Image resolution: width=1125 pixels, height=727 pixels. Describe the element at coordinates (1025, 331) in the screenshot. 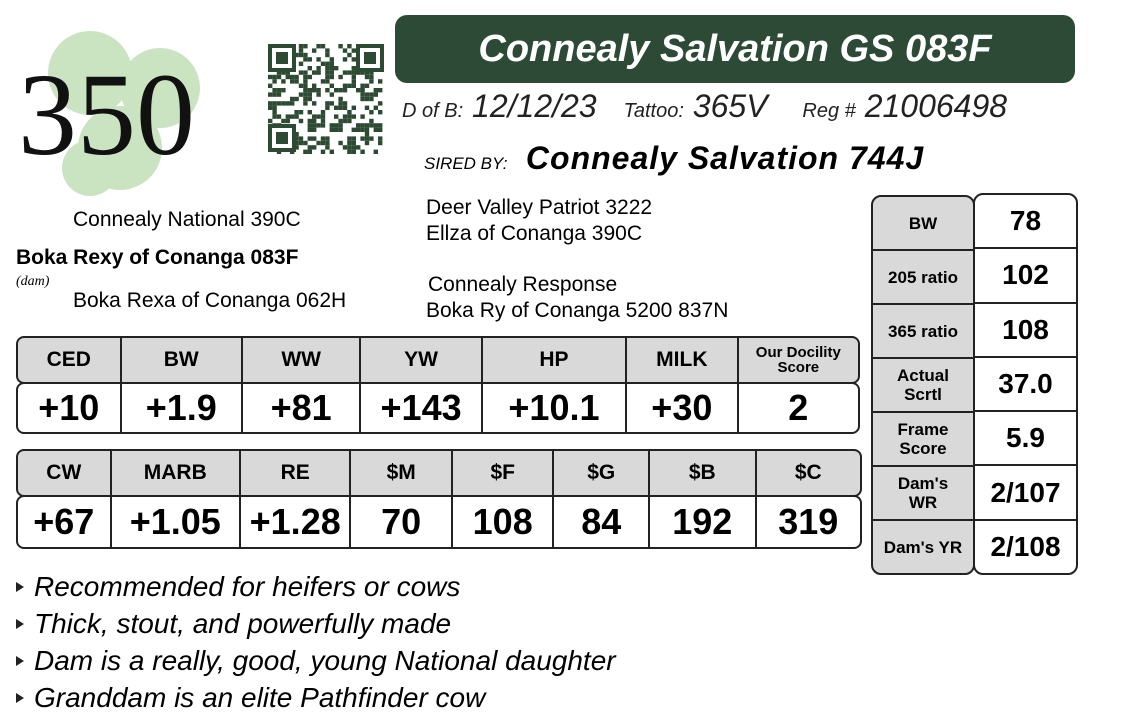

I see `stat-value: 108` at that location.